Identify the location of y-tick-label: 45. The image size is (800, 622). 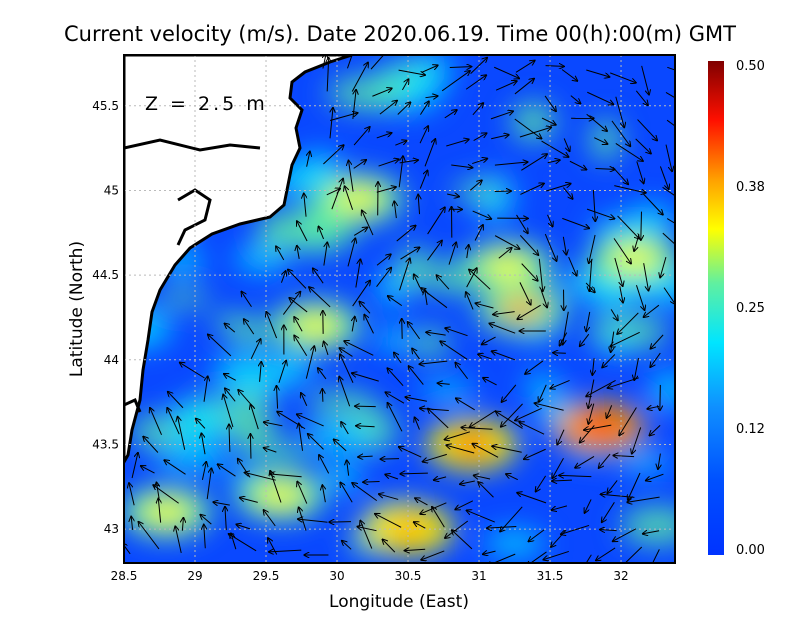
(111, 190).